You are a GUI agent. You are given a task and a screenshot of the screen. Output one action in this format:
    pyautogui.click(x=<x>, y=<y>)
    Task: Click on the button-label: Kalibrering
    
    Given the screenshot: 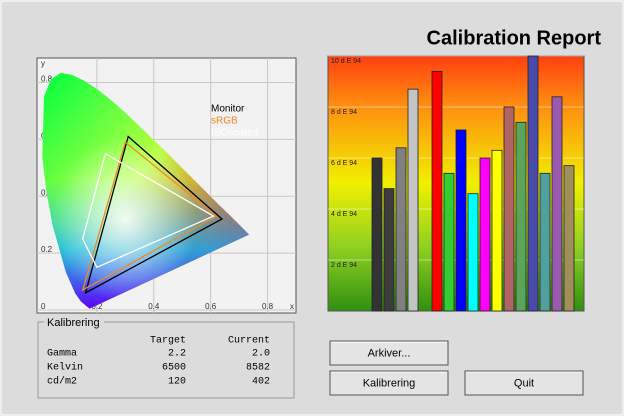 What is the action you would take?
    pyautogui.click(x=389, y=383)
    